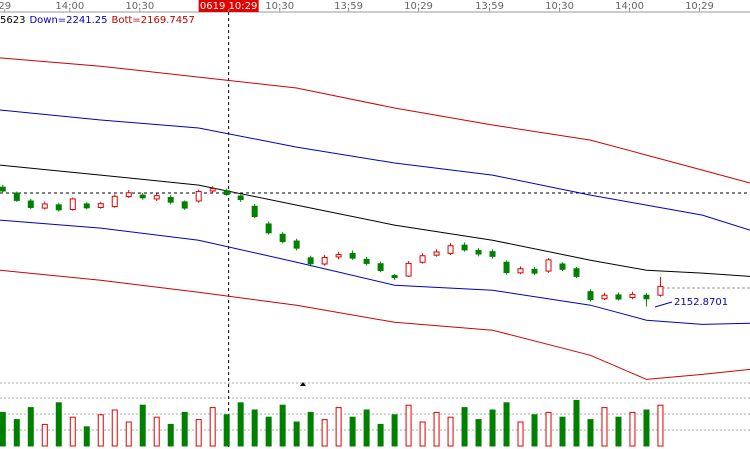 This screenshot has width=750, height=449. I want to click on marker, so click(303, 384).